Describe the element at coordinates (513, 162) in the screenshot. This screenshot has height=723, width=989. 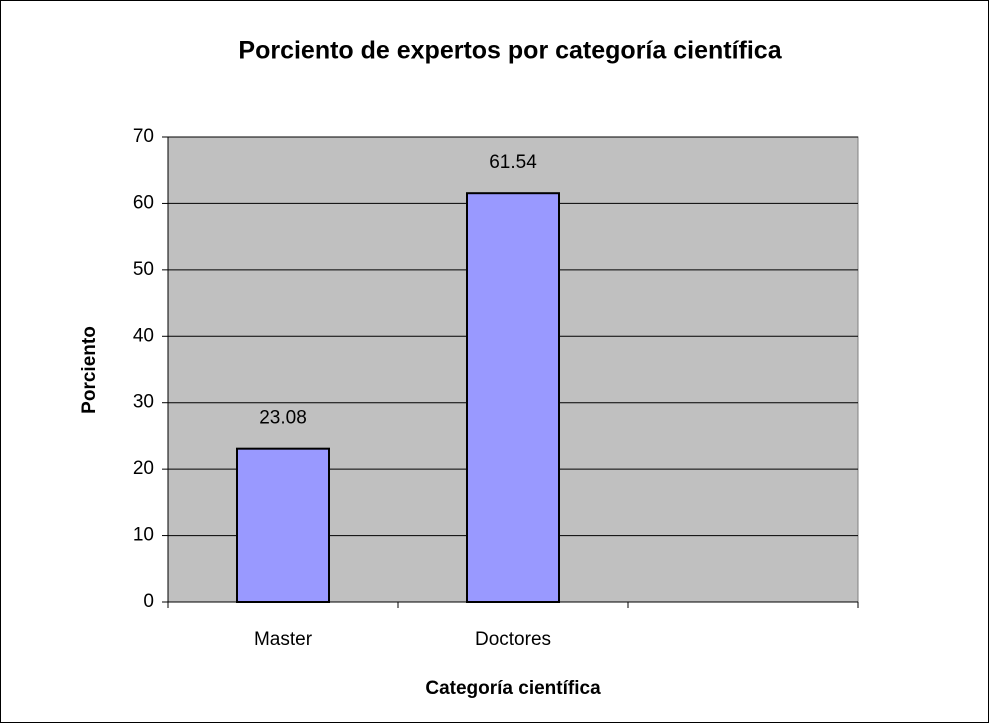
I see `data-label: 61.54` at that location.